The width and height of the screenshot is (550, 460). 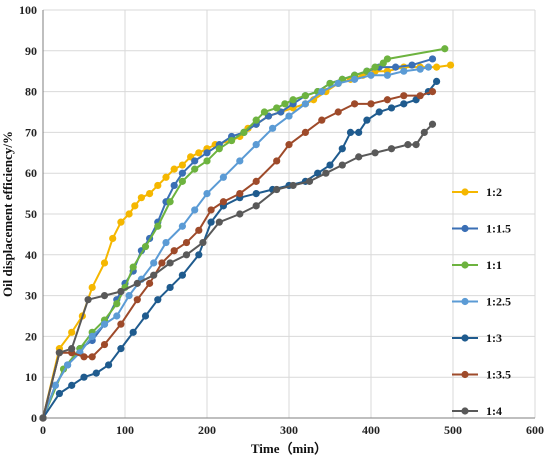 What do you see at coordinates (289, 430) in the screenshot?
I see `x-tick-label: 300` at bounding box center [289, 430].